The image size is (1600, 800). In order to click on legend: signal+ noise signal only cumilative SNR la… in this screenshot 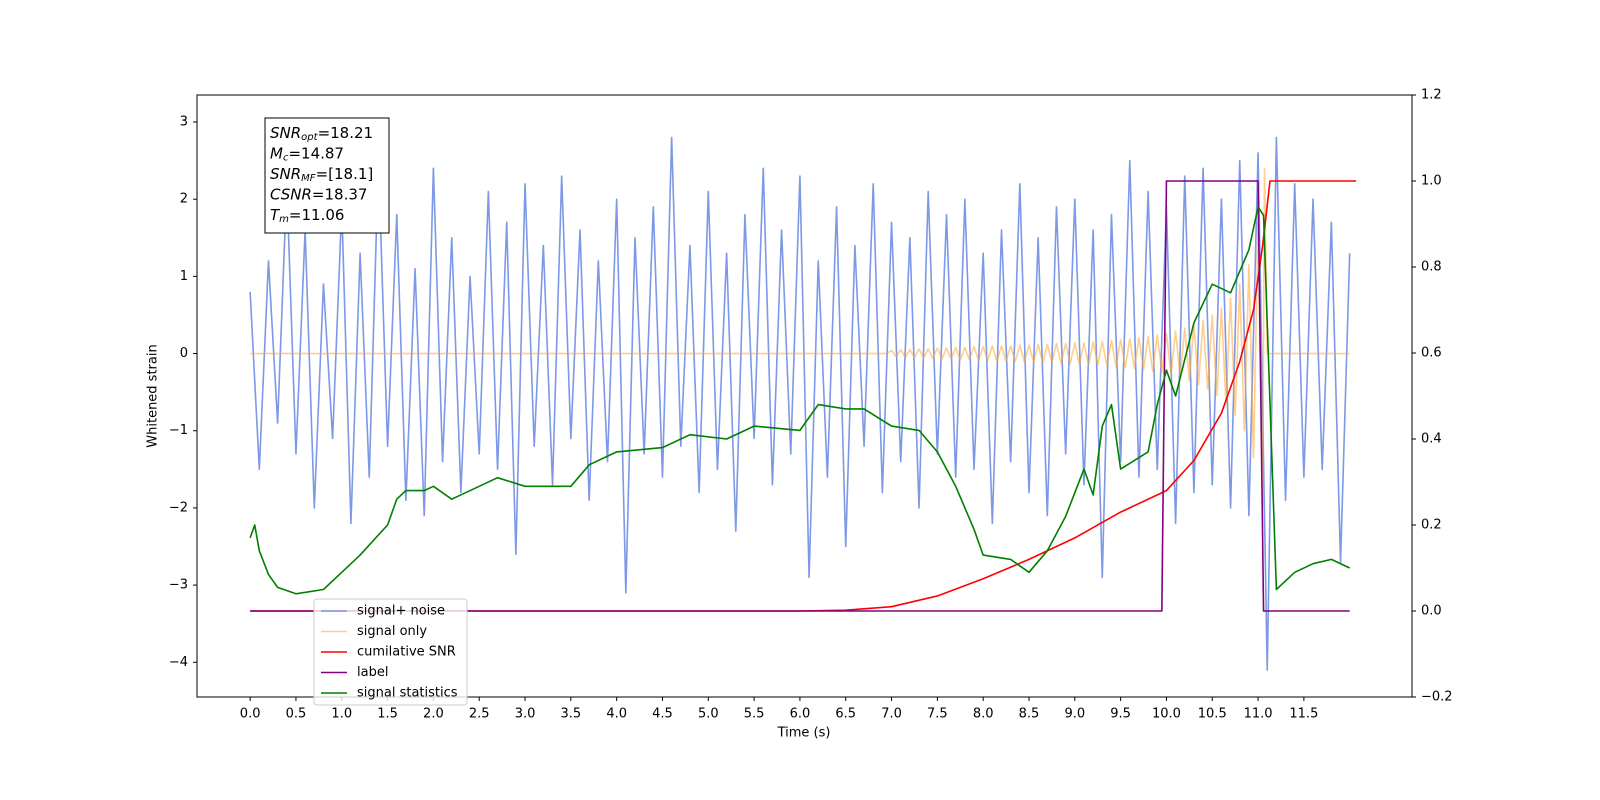, I will do `click(390, 652)`.